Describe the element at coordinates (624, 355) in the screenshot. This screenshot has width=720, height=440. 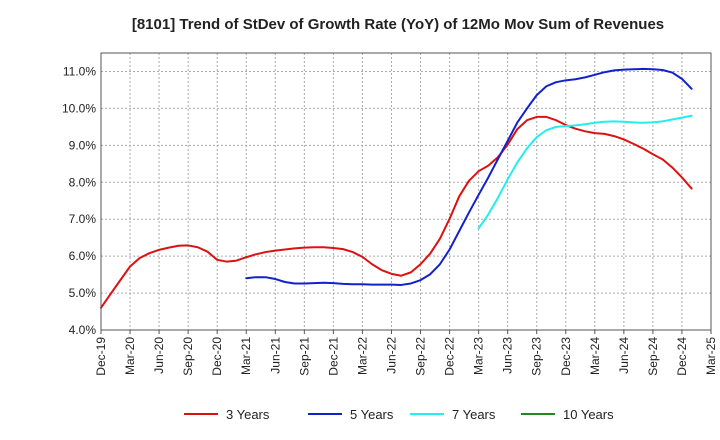
I see `x-tick-label: Jun-24` at that location.